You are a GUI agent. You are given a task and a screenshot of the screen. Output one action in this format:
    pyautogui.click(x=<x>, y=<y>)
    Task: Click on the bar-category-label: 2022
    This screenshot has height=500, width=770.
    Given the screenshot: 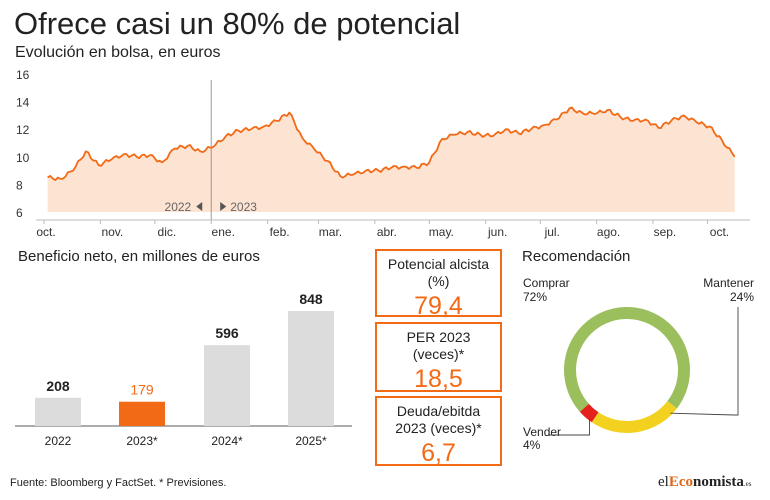 What is the action you would take?
    pyautogui.click(x=58, y=441)
    